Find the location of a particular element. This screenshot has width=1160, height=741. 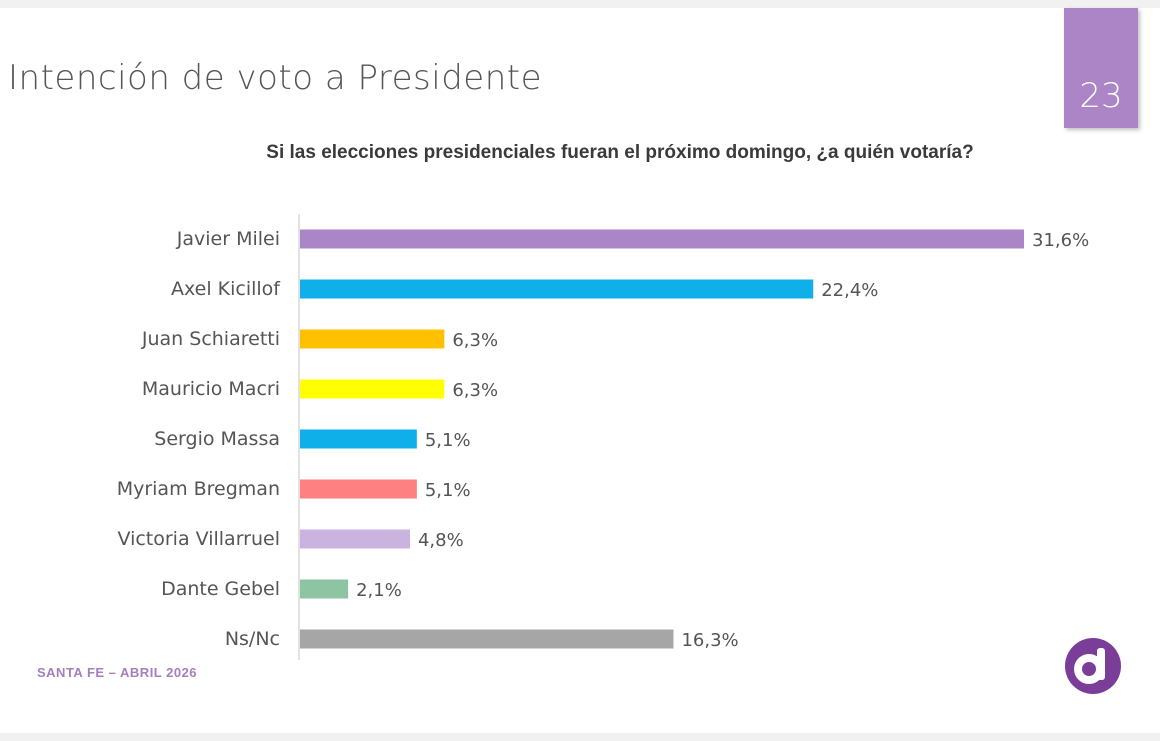

category-label: Sergio Massa is located at coordinates (217, 439).